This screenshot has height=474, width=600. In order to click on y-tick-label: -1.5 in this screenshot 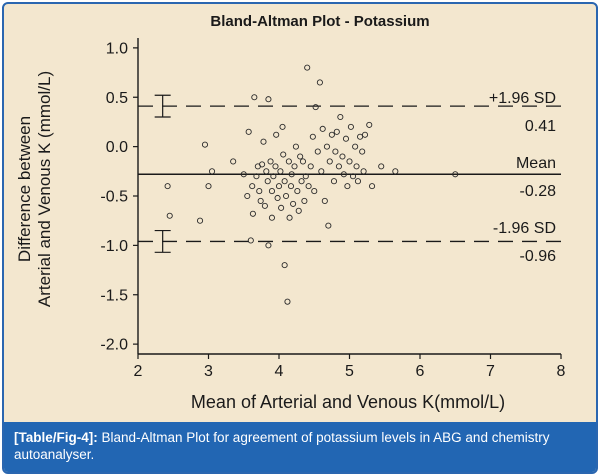, I will do `click(114, 295)`.